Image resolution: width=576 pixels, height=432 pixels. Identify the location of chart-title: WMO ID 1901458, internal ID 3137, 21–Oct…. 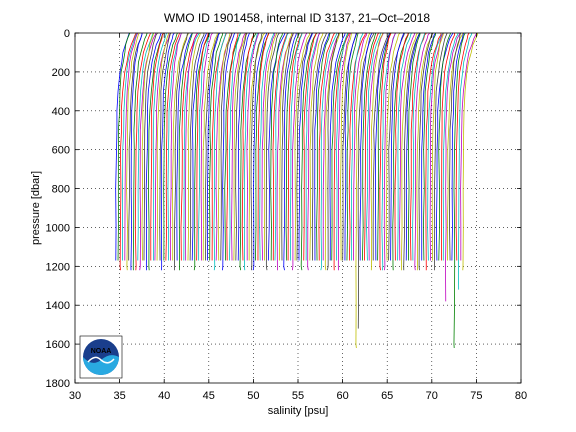
(297, 18).